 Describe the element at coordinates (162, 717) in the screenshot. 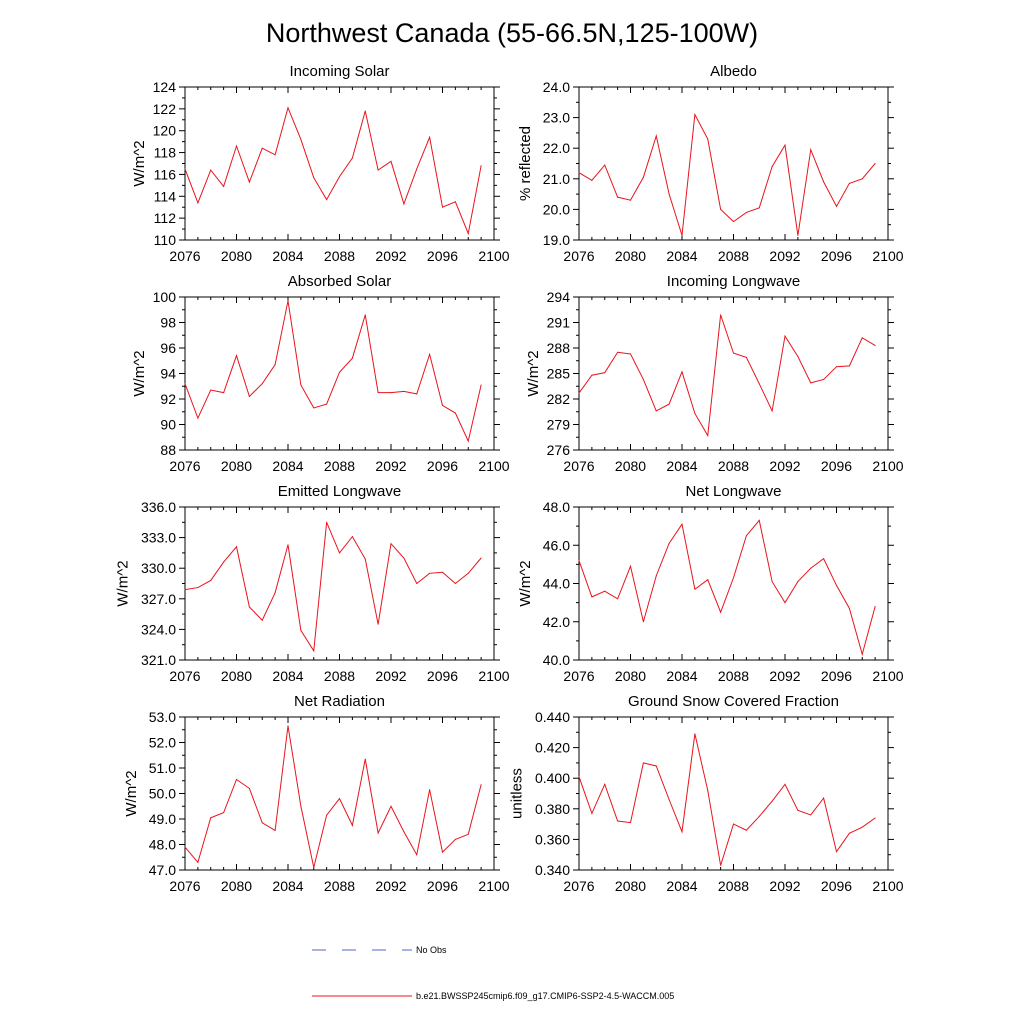

I see `y-tick-label: 53.0` at that location.